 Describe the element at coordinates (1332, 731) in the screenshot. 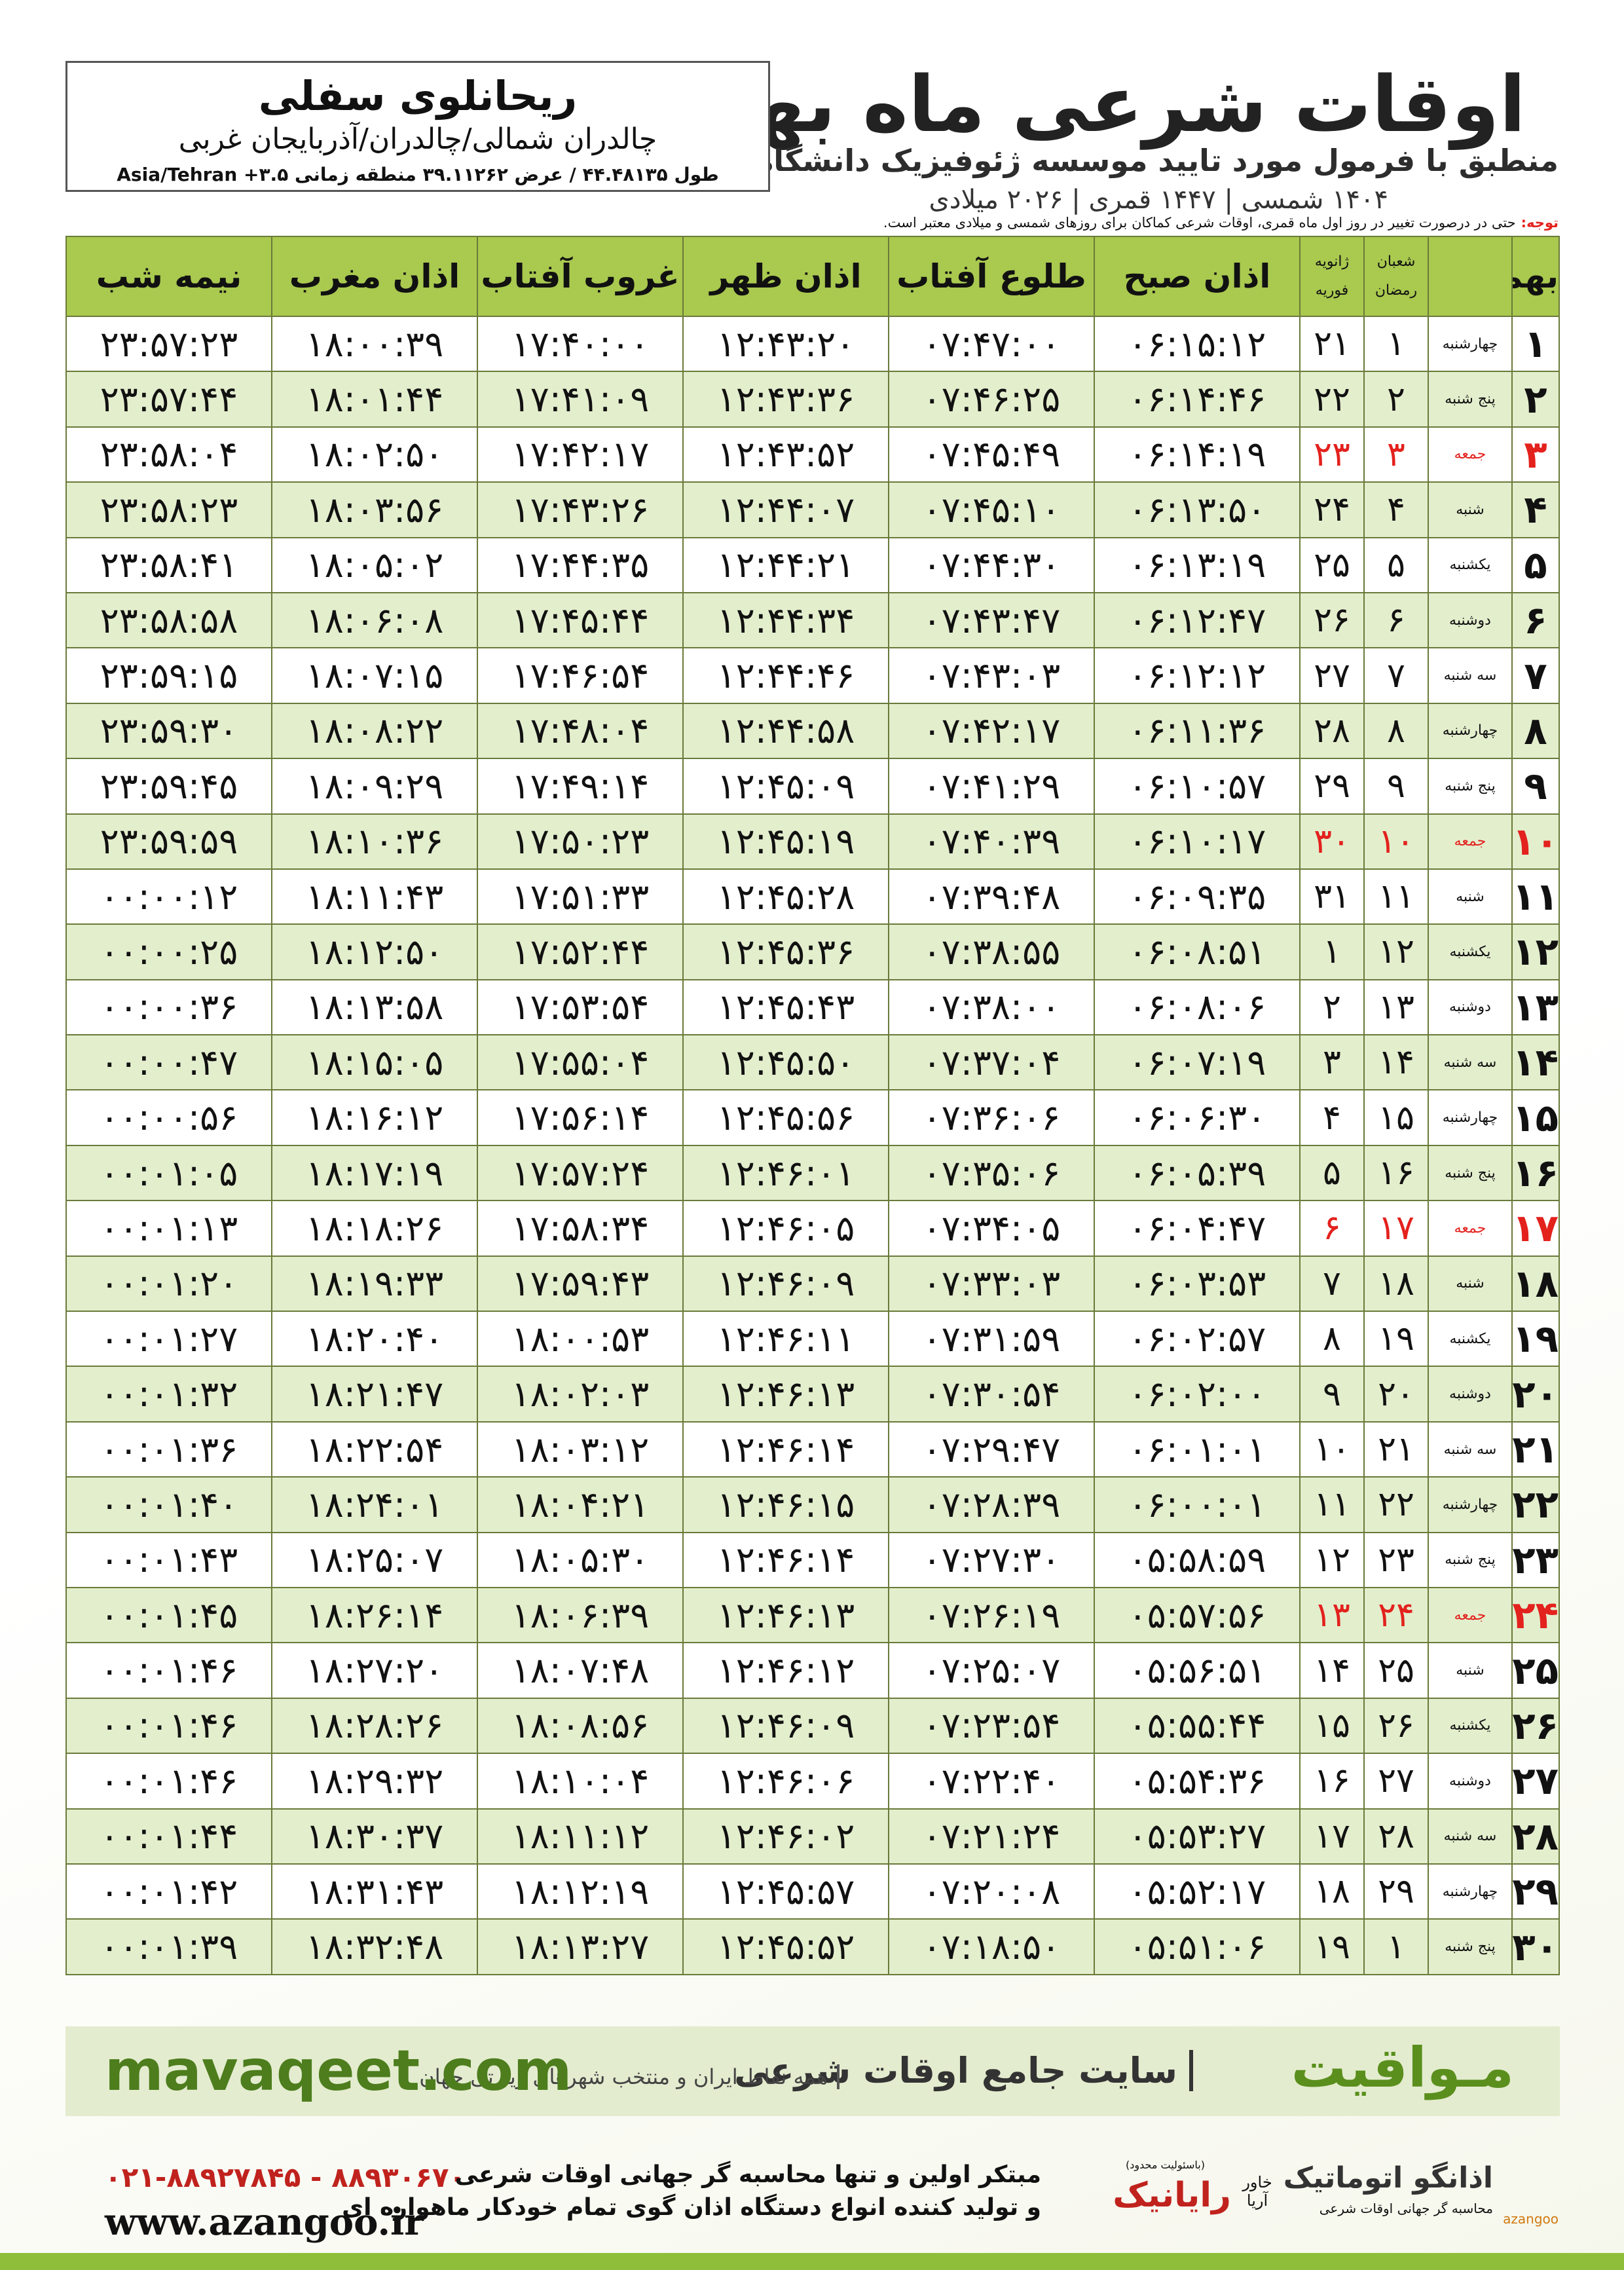

I see `cell-greg: ۲۸` at that location.